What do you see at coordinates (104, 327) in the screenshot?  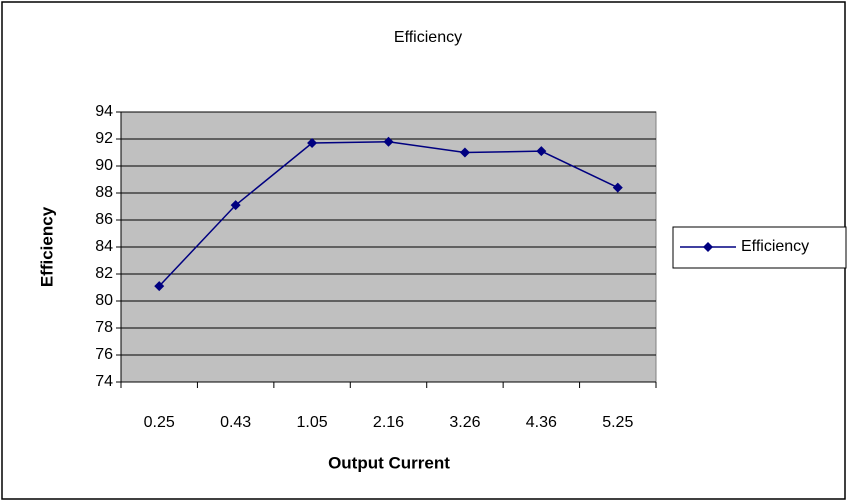 I see `y-tick-label: 78` at bounding box center [104, 327].